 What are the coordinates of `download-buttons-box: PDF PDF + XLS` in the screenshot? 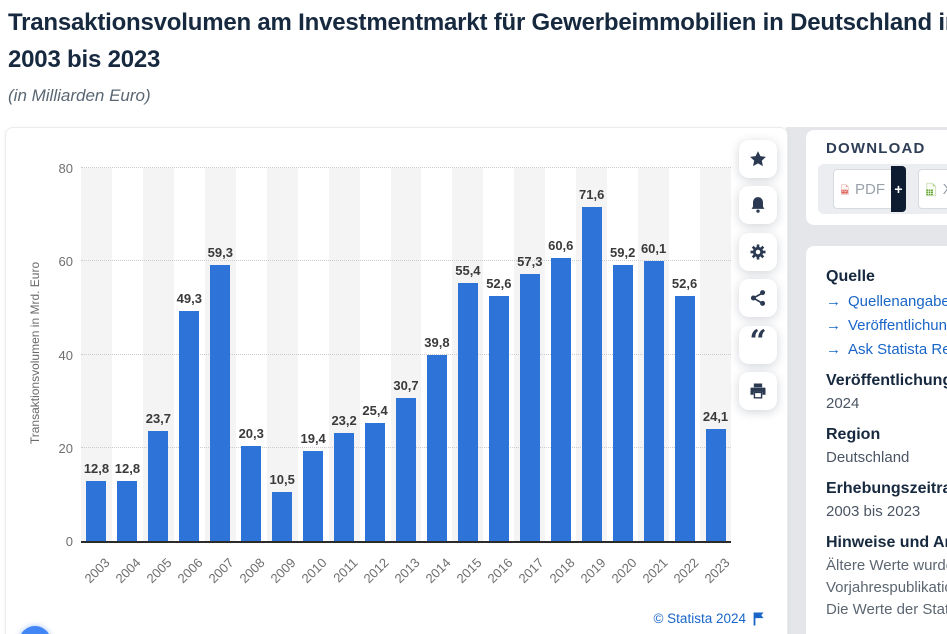 It's located at (882, 189).